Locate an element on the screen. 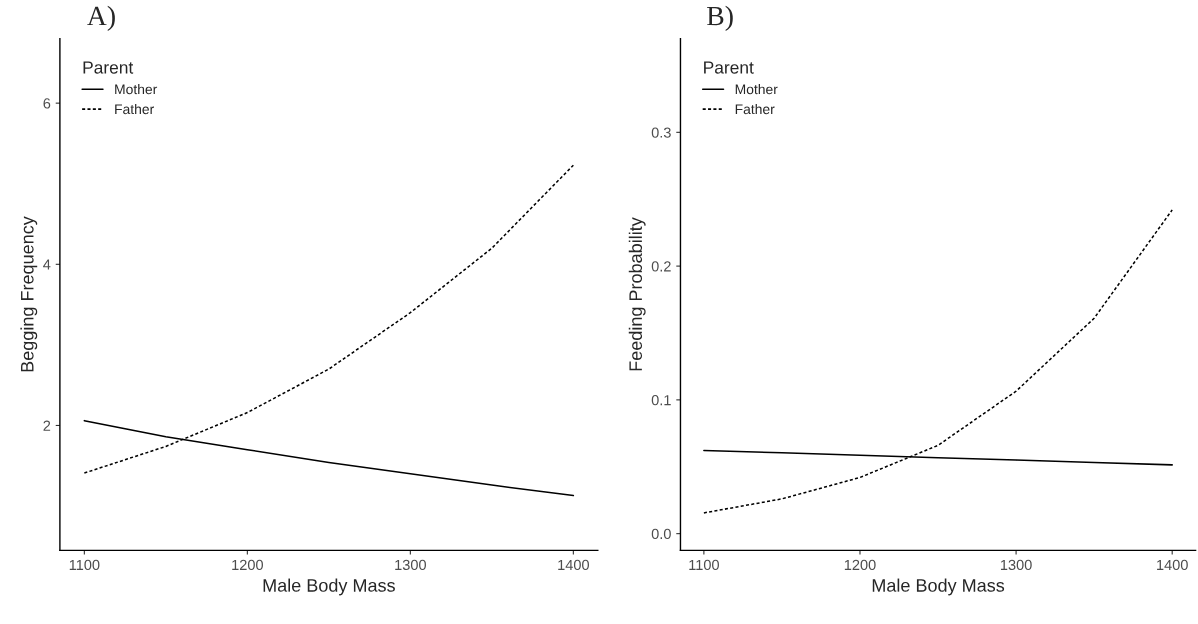 The image size is (1198, 624). y-axis-title: Feeding Probability is located at coordinates (637, 294).